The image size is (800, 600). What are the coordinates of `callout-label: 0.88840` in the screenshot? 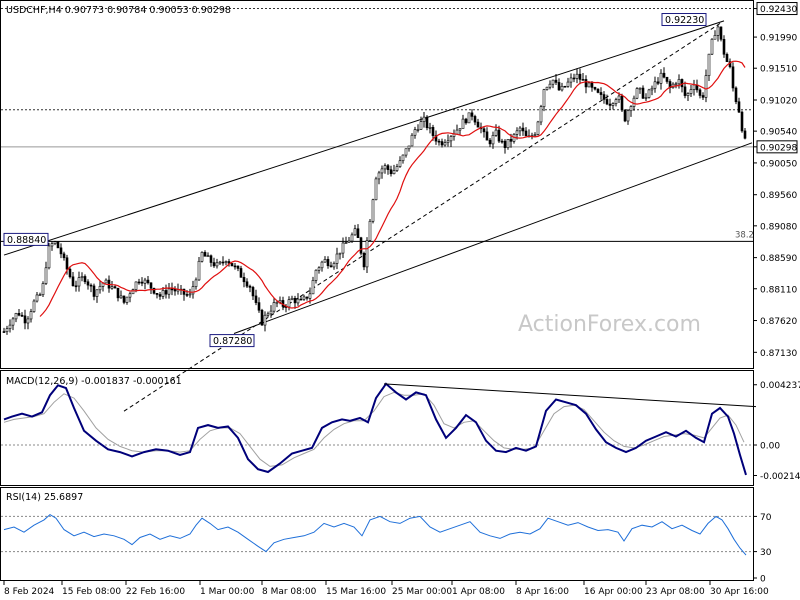 It's located at (26, 240).